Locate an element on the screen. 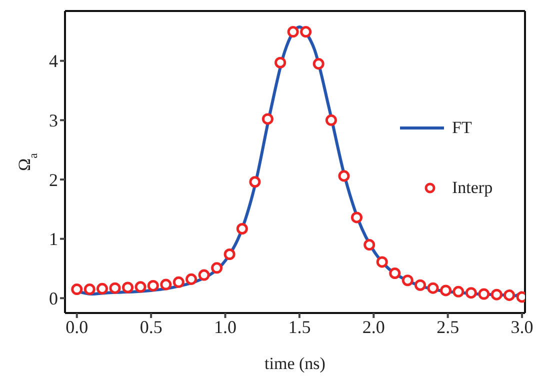 The height and width of the screenshot is (383, 550). legend-label: Interp is located at coordinates (472, 188).